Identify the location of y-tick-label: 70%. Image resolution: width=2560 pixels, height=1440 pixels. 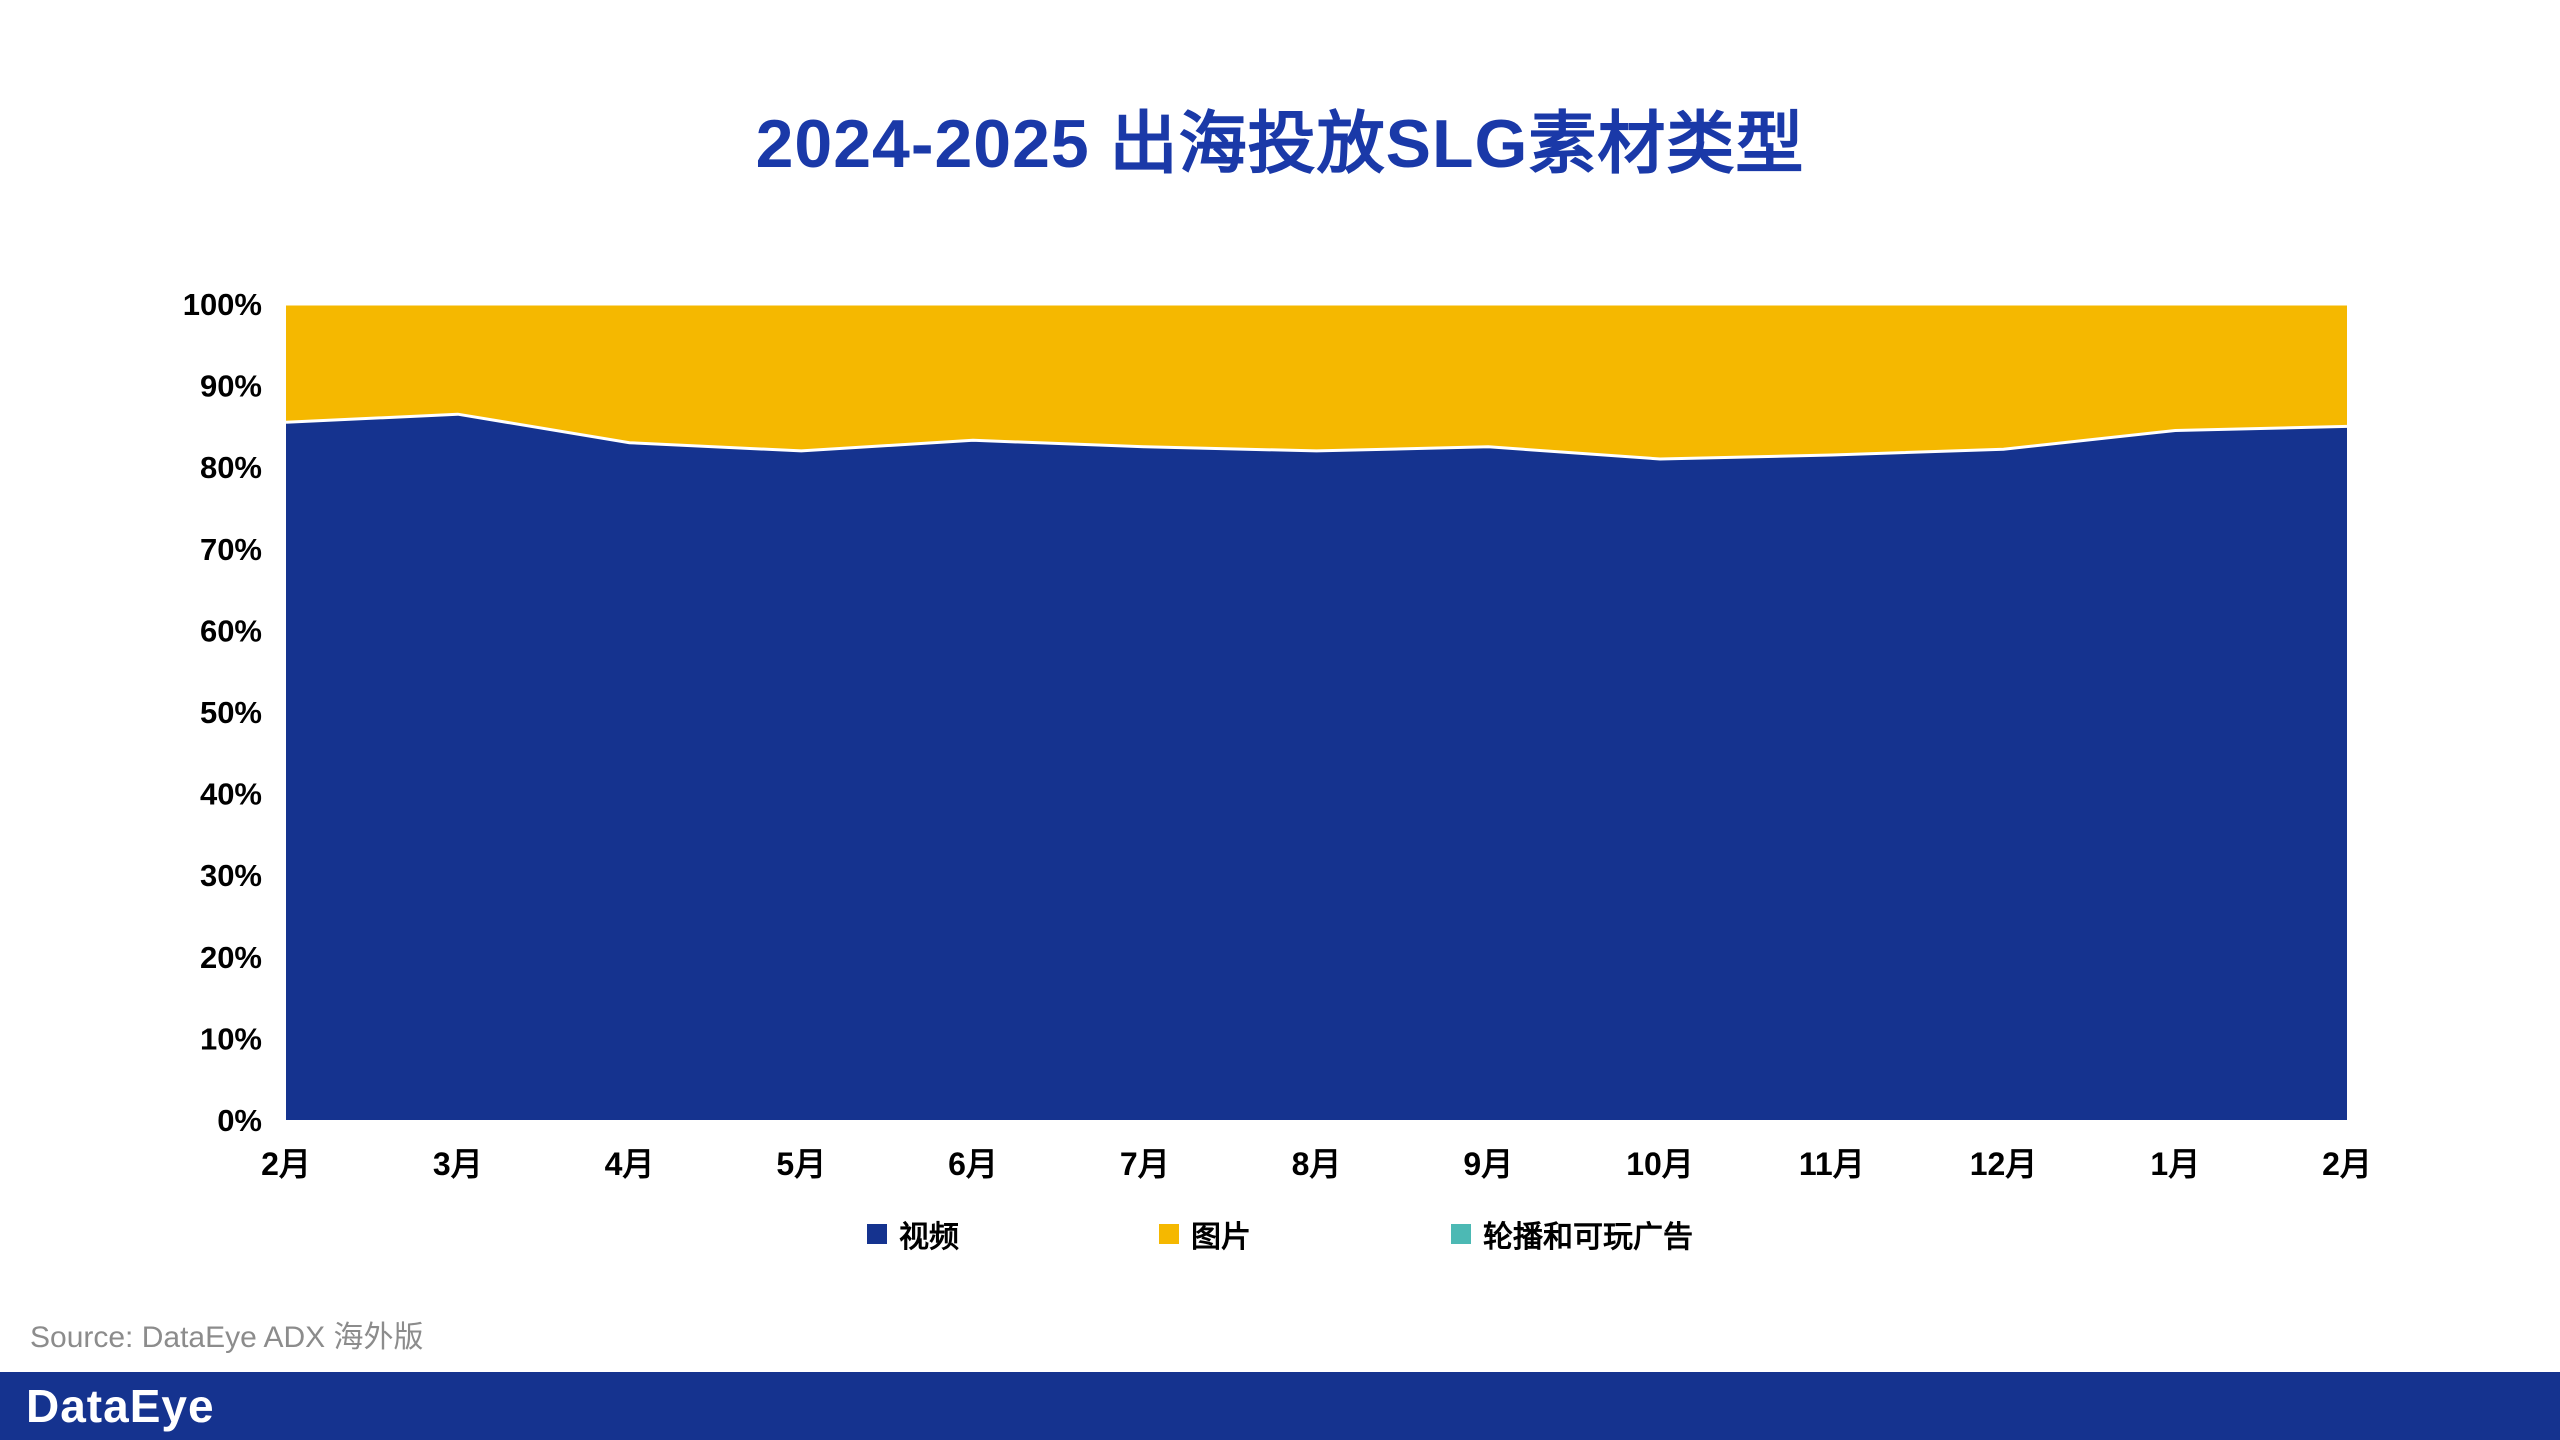
(231, 549).